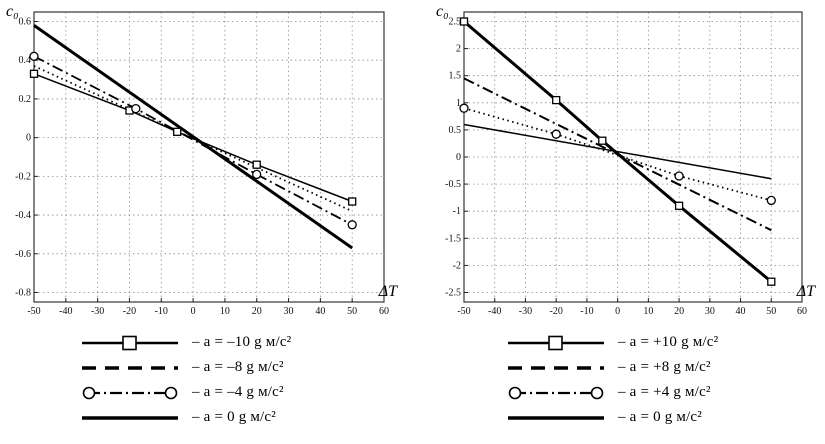 Image resolution: width=825 pixels, height=444 pixels. Describe the element at coordinates (23, 293) in the screenshot. I see `y-tick-label: -0.8` at that location.